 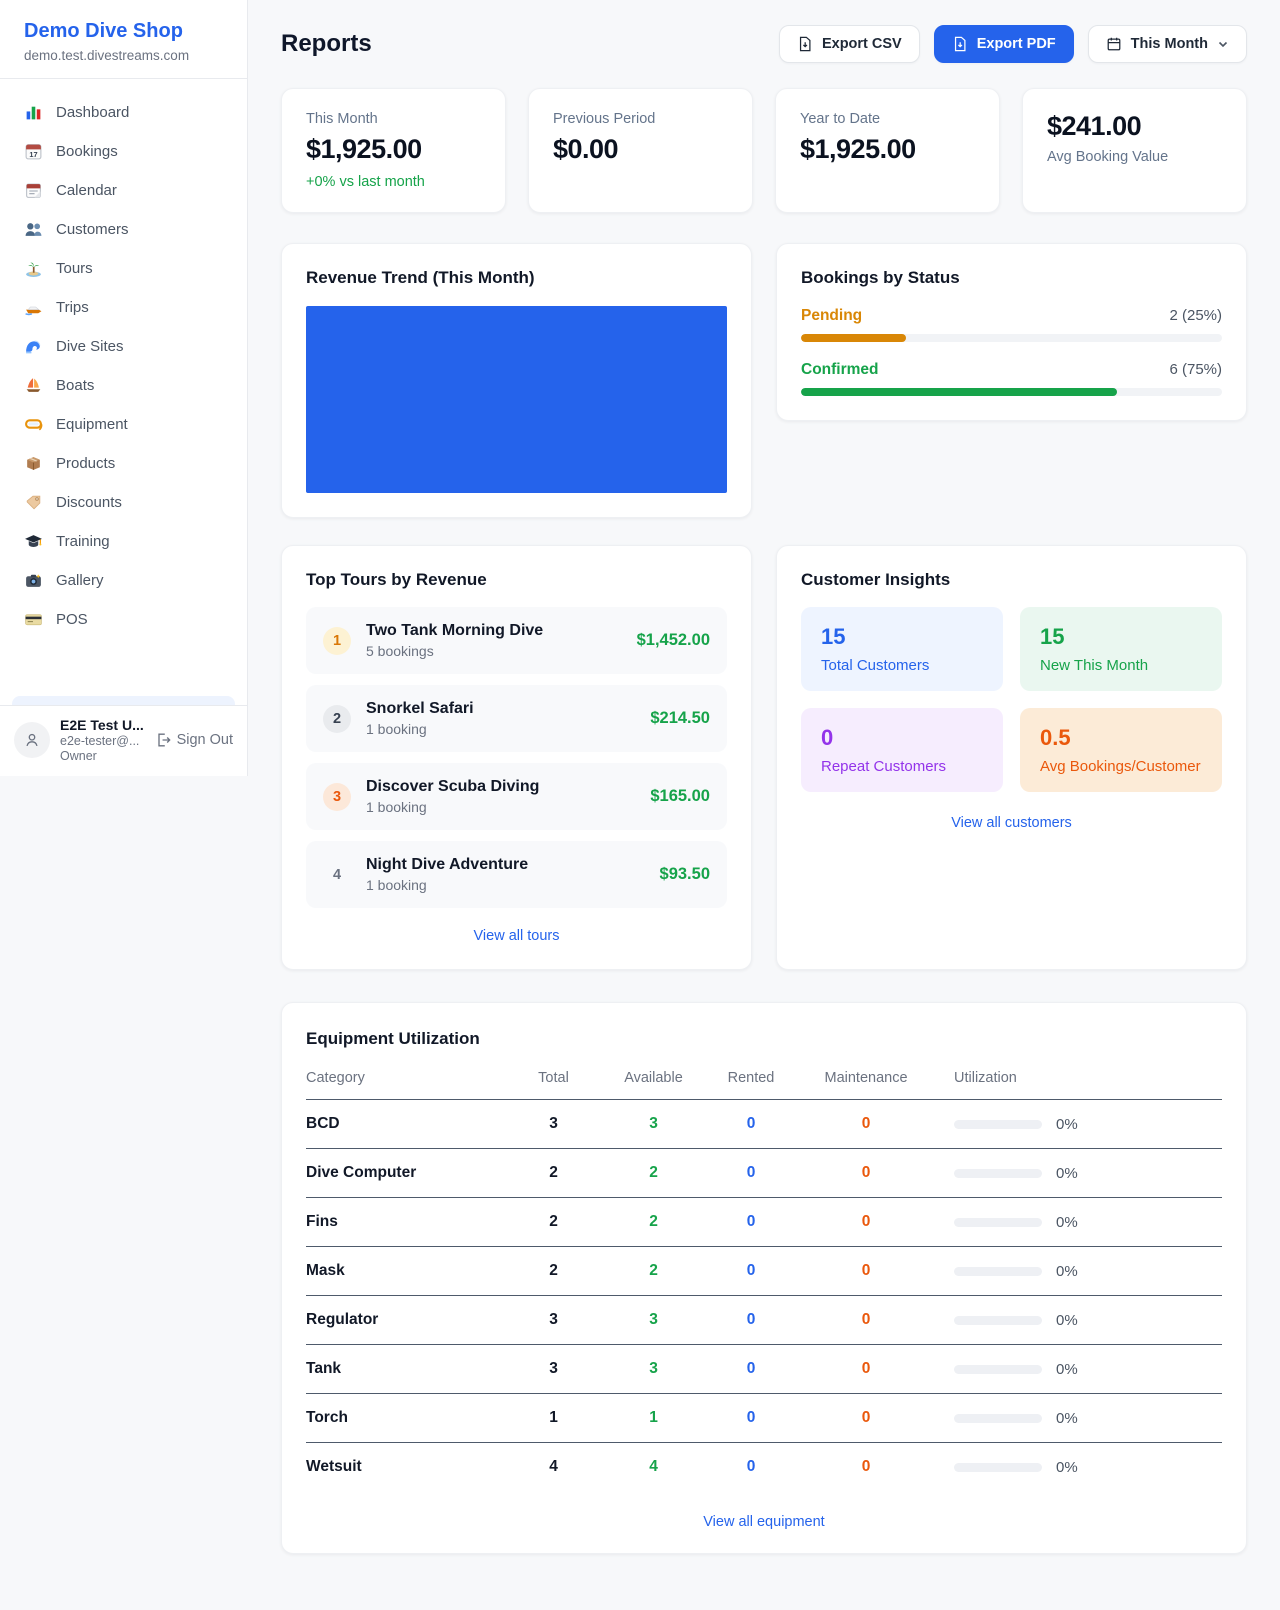 What do you see at coordinates (553, 1418) in the screenshot?
I see `cell-total: 1` at bounding box center [553, 1418].